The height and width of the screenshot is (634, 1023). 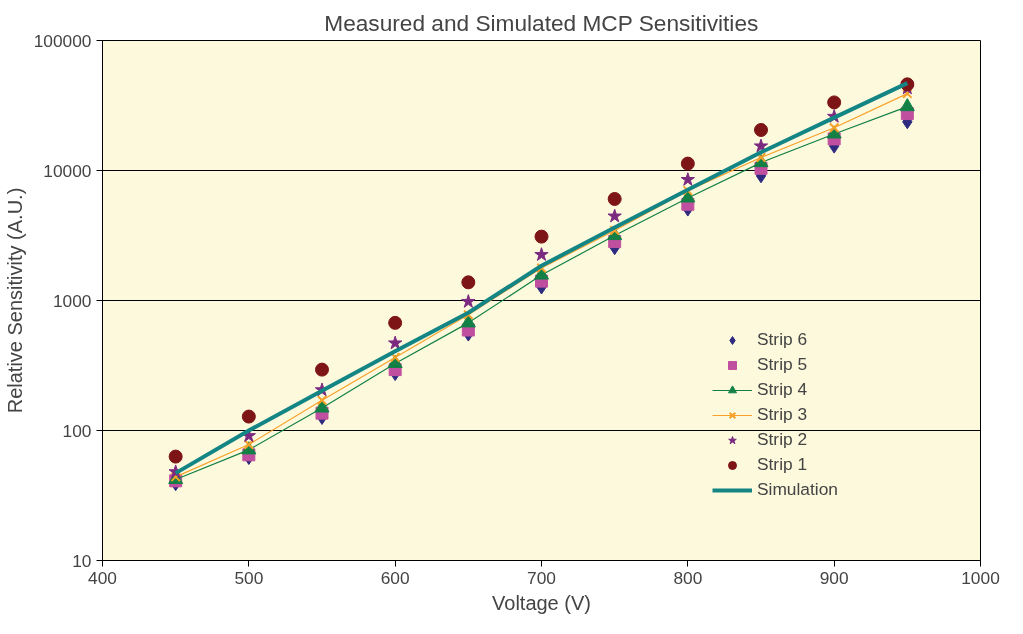 What do you see at coordinates (541, 22) in the screenshot?
I see `chart-title: Measured and Simulated MCP Sensitivities` at bounding box center [541, 22].